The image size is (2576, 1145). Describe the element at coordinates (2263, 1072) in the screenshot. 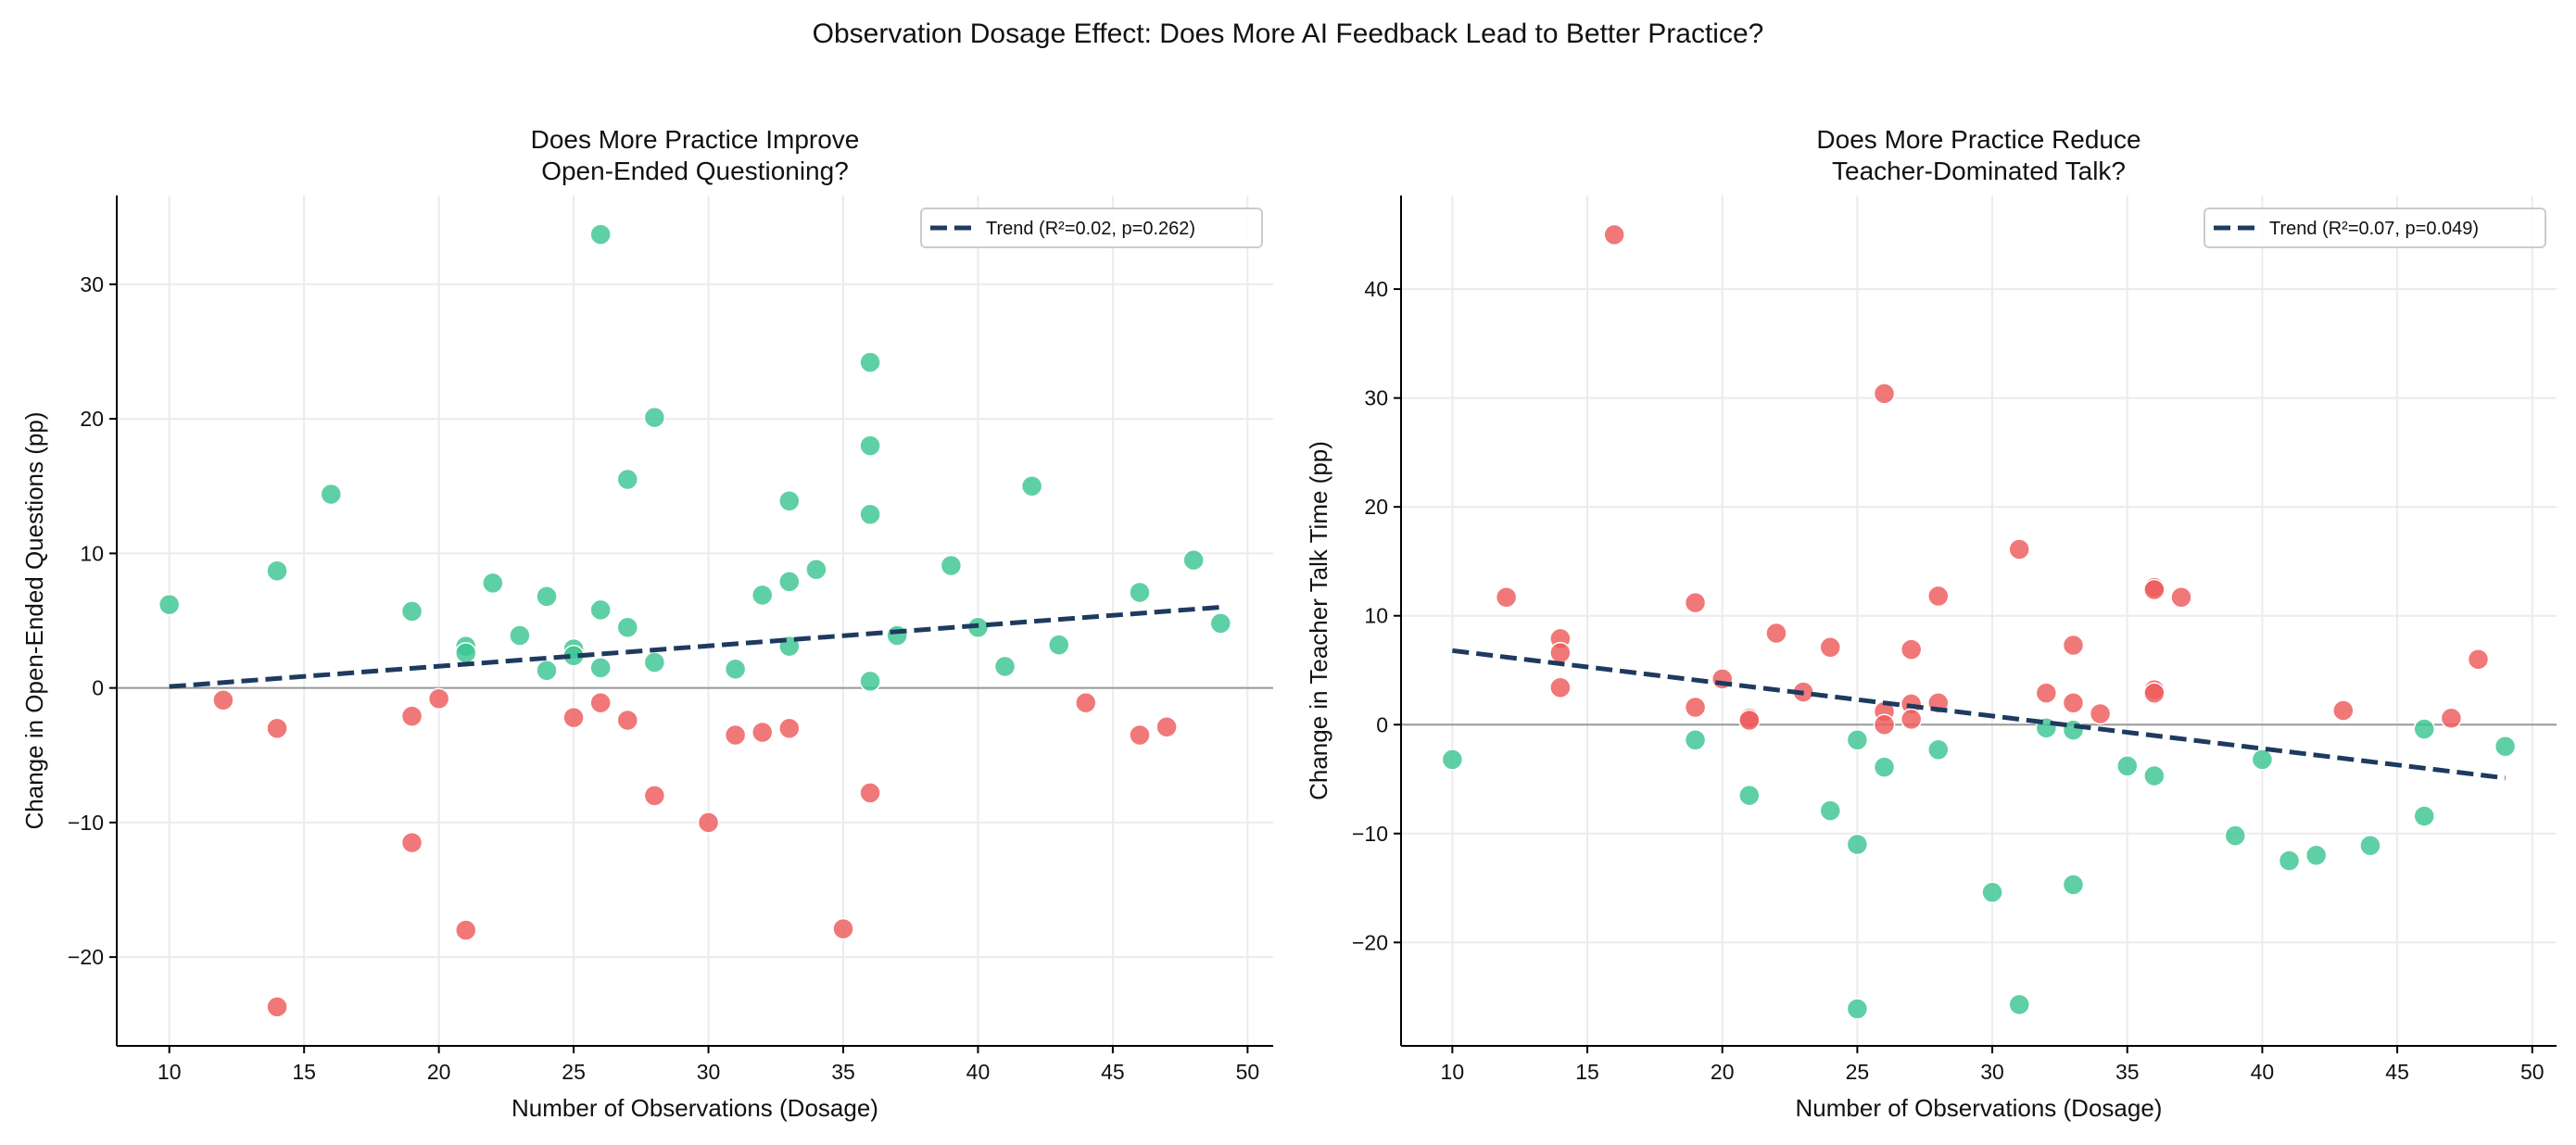

I see `x-tick-label: 40` at that location.